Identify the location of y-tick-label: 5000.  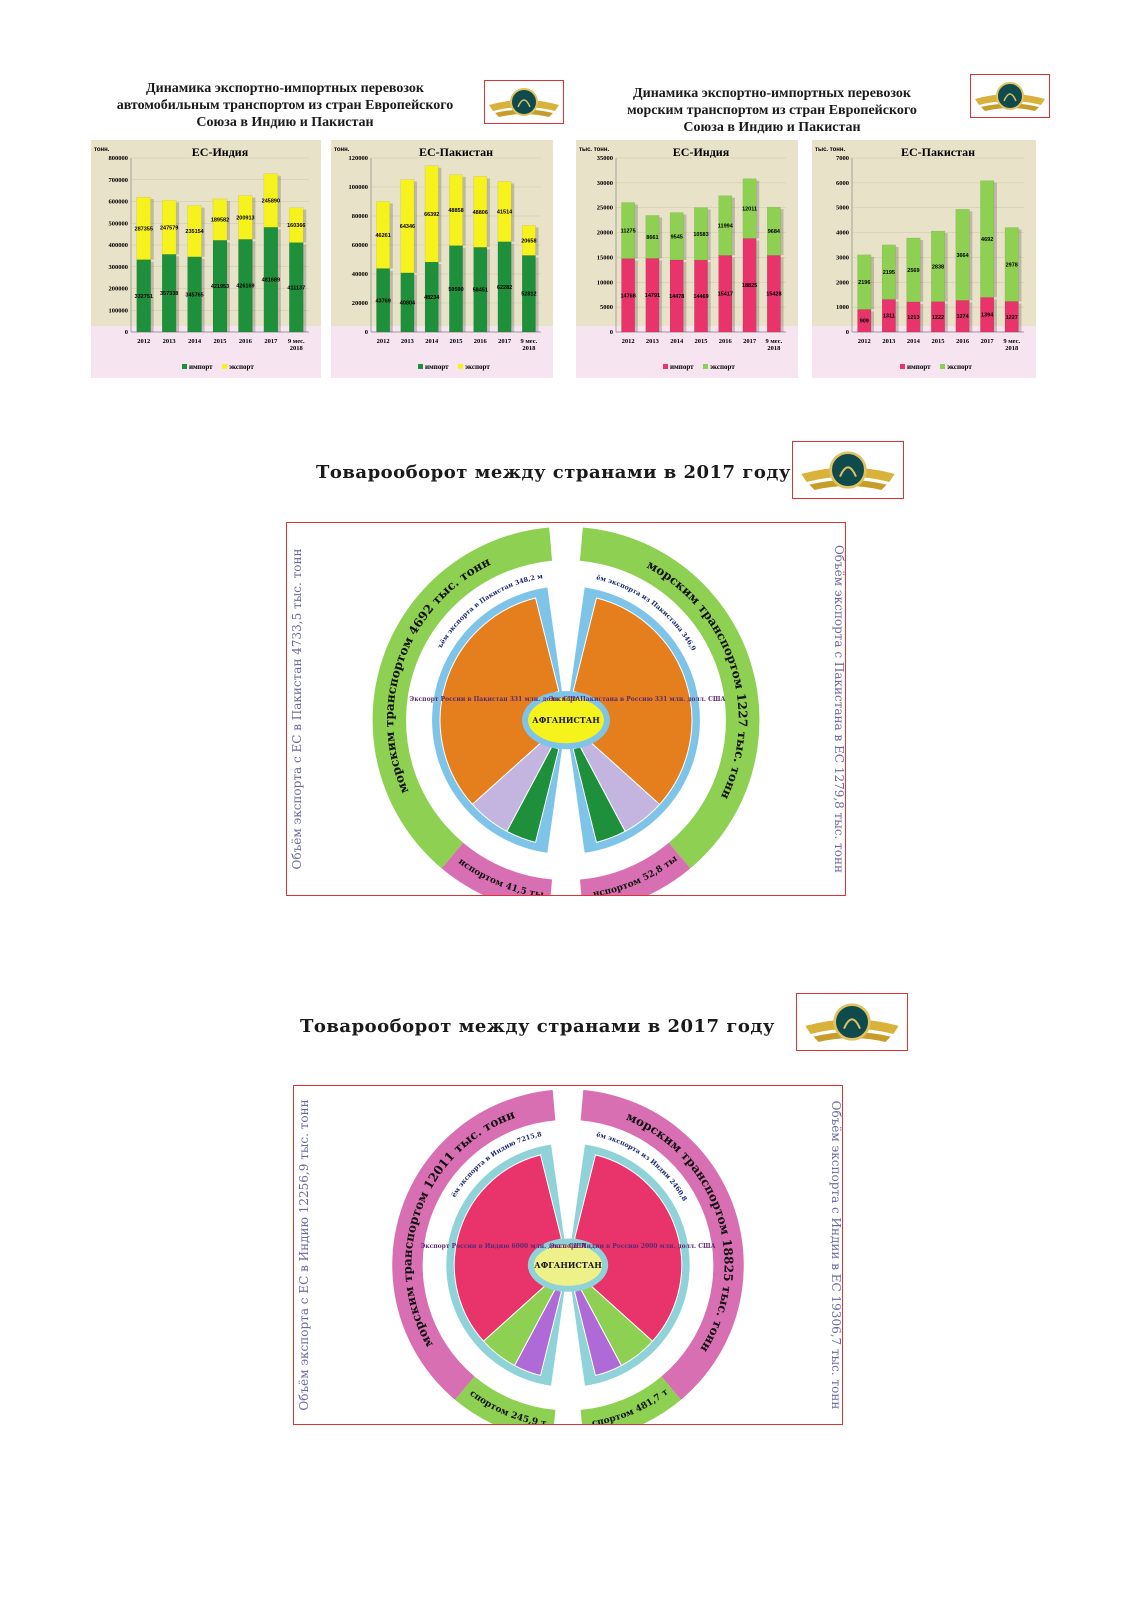
(842, 208).